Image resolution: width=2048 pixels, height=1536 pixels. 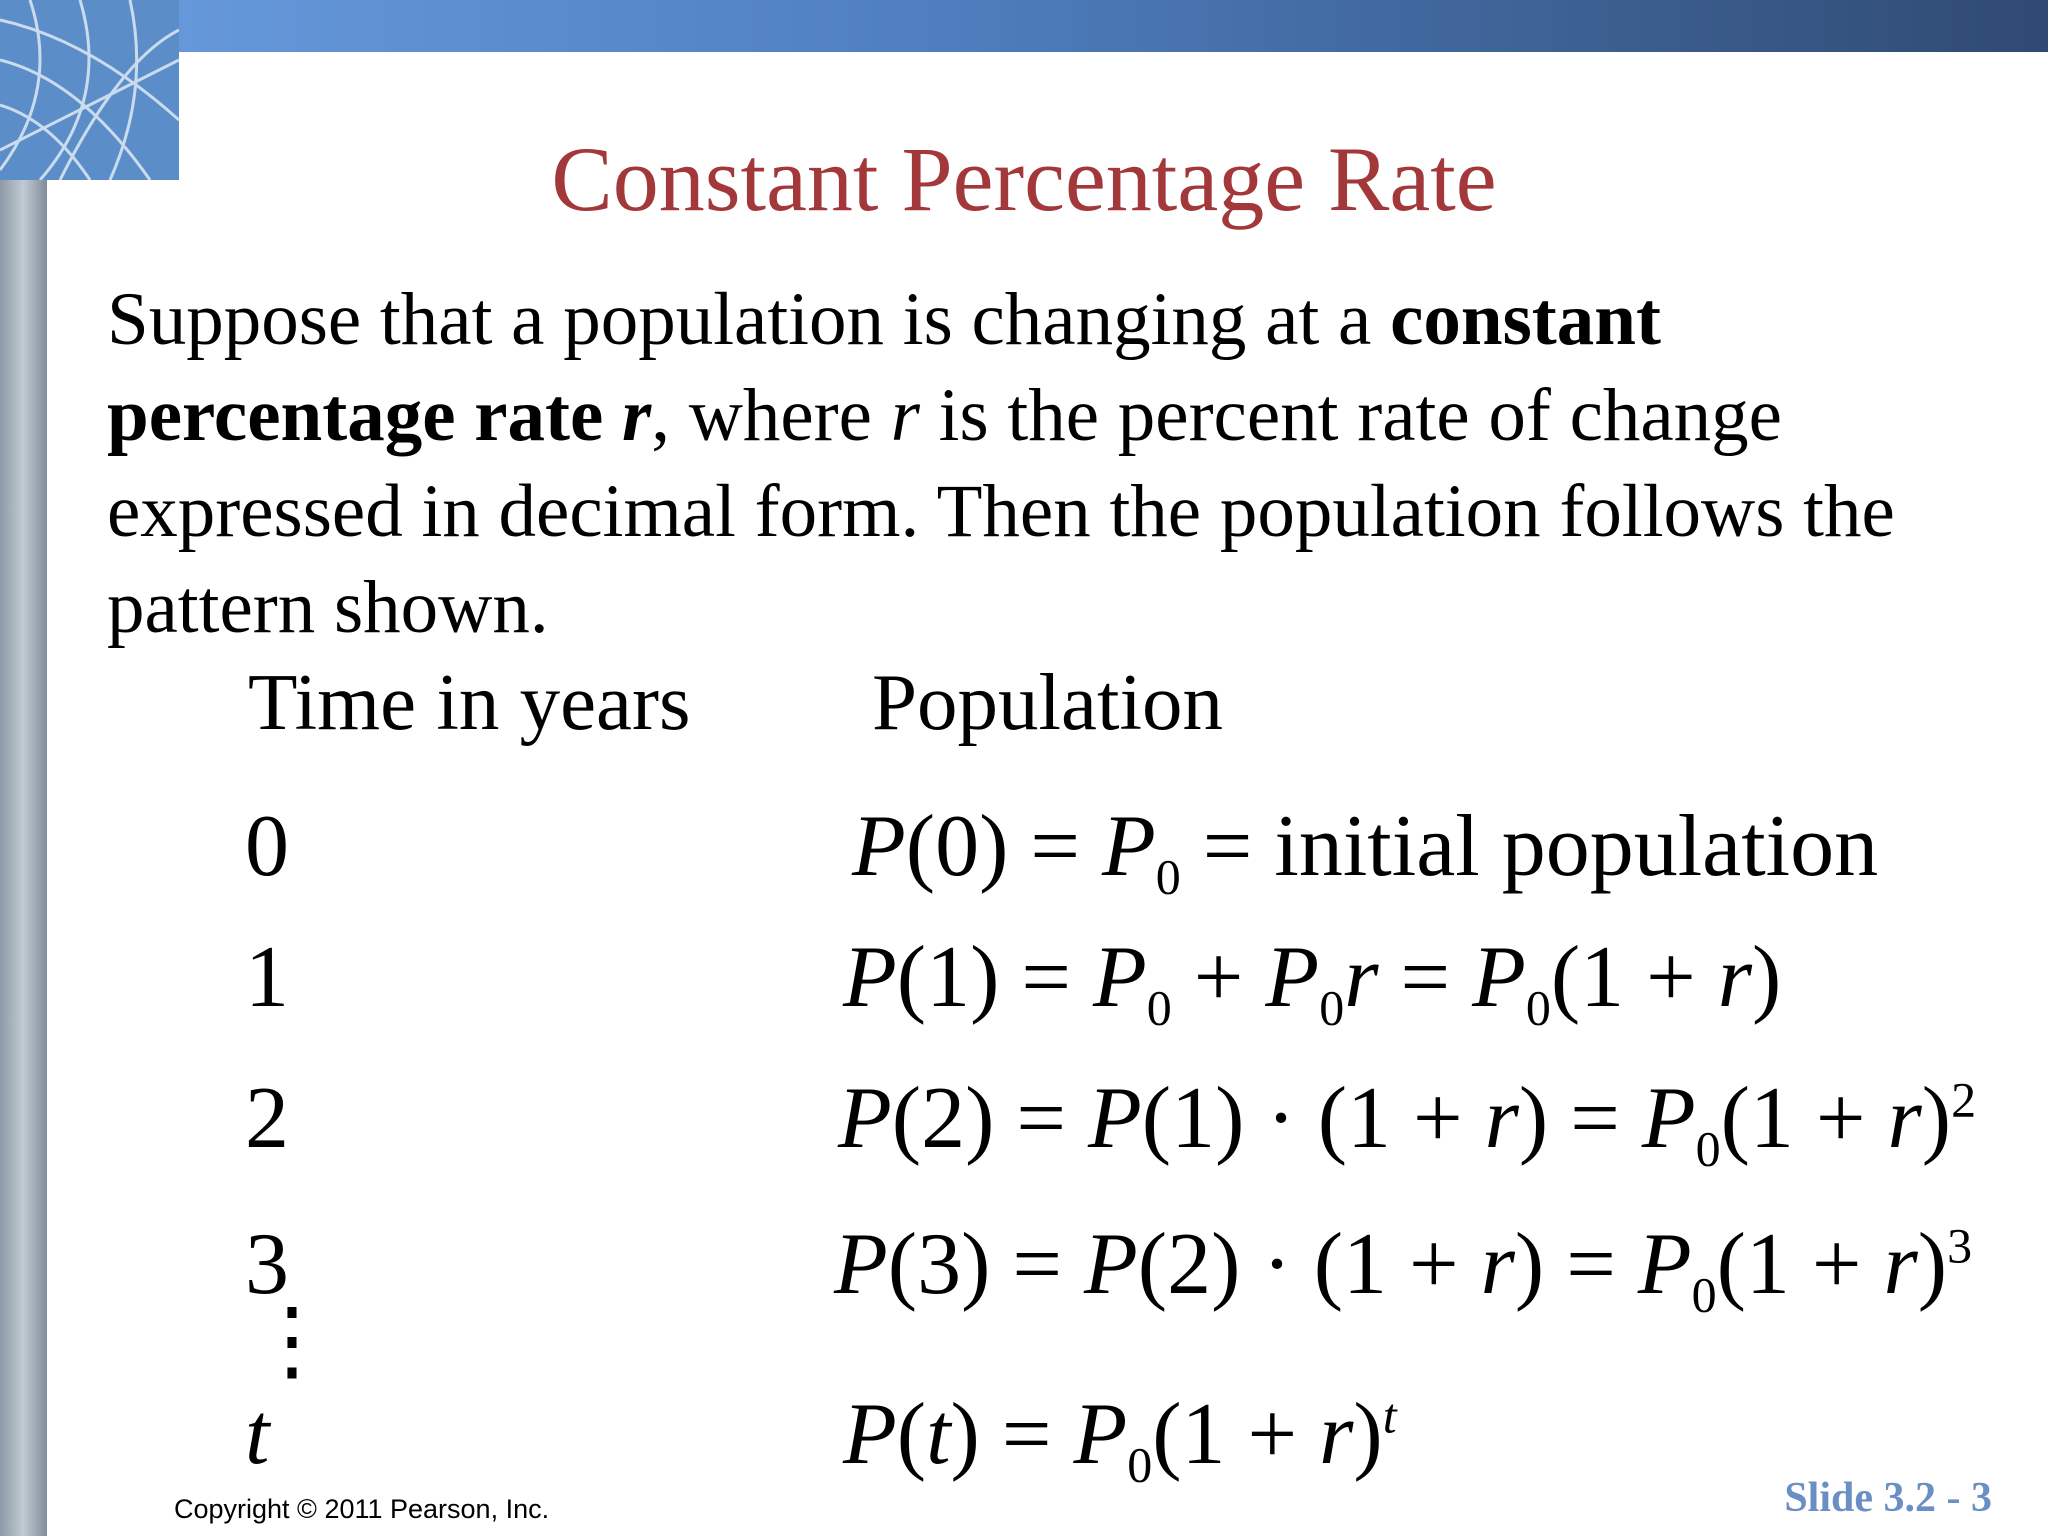 I want to click on formula-text: (3) =, so click(x=986, y=1264).